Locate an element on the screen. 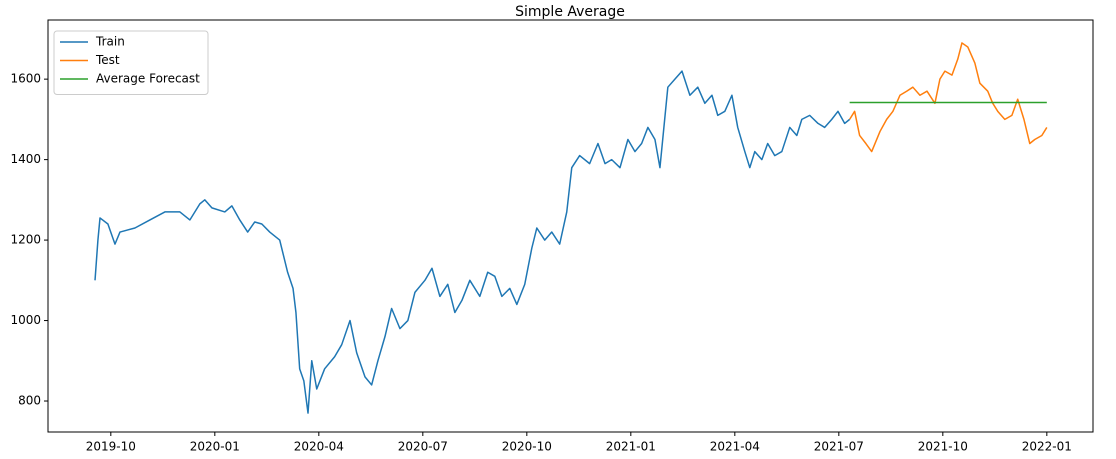  legend-label: Test is located at coordinates (107, 60).